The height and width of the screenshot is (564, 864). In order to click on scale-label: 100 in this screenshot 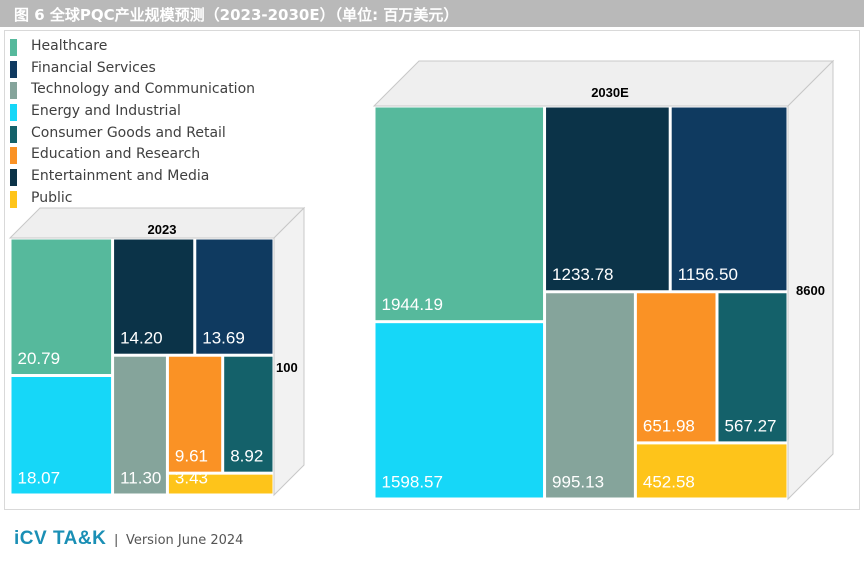, I will do `click(287, 367)`.